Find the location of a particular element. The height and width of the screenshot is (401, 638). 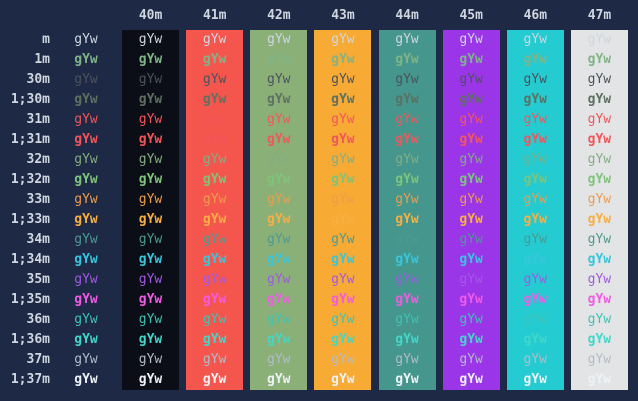

terminal-row: 36m gYw gYw gYw gYw gYw gYw gYw gYw gYw is located at coordinates (317, 320).